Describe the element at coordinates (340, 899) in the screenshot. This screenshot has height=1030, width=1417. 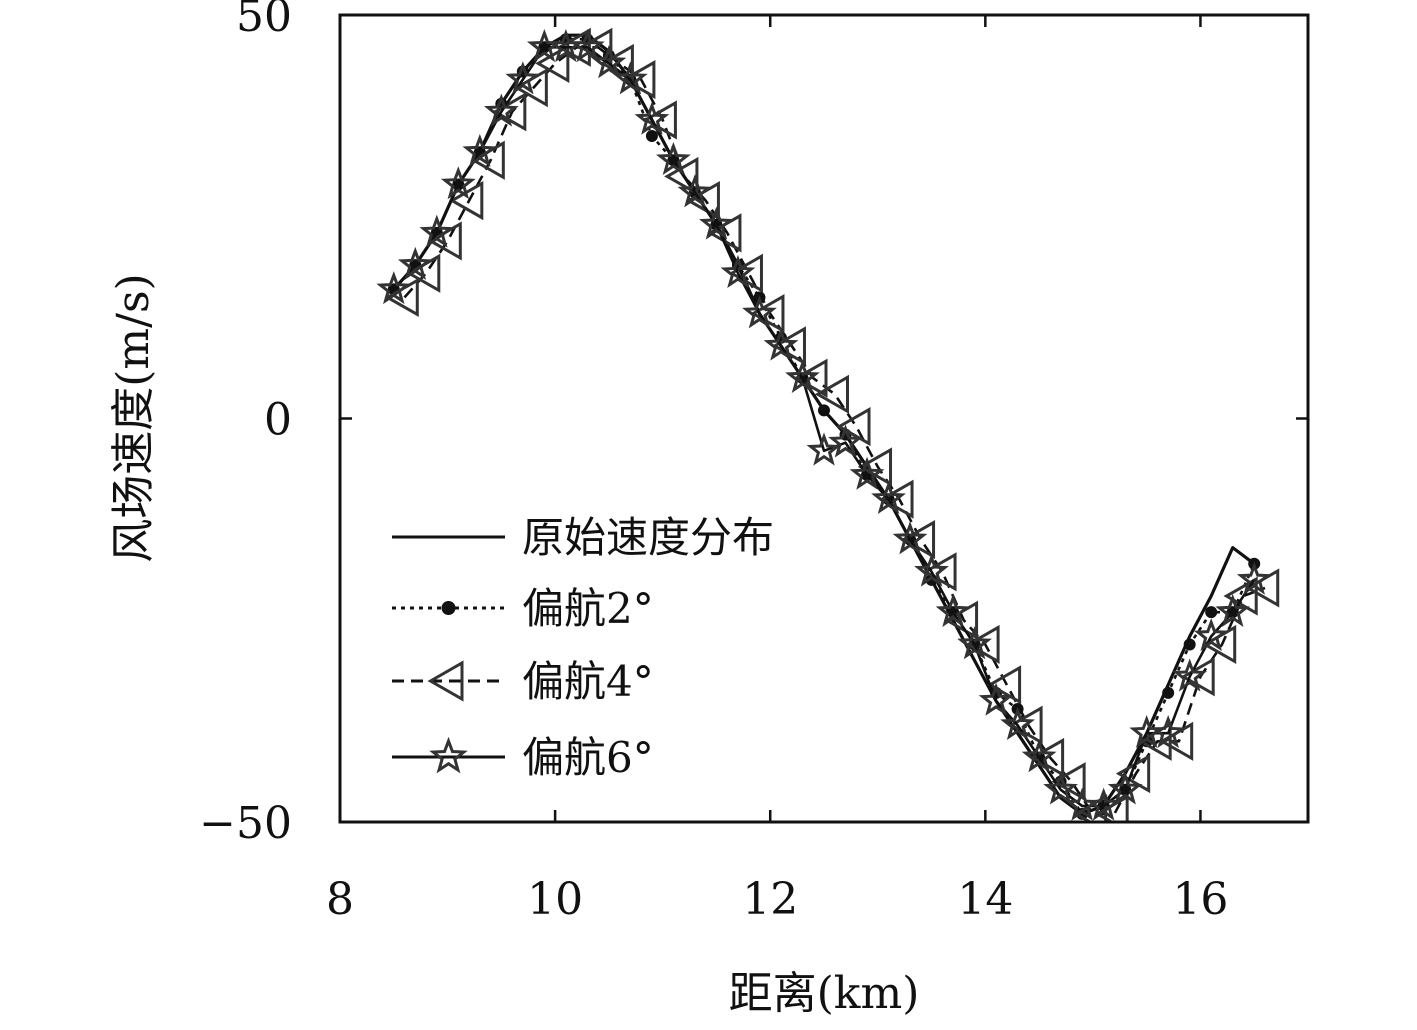
I see `x-tick-label: 8` at that location.